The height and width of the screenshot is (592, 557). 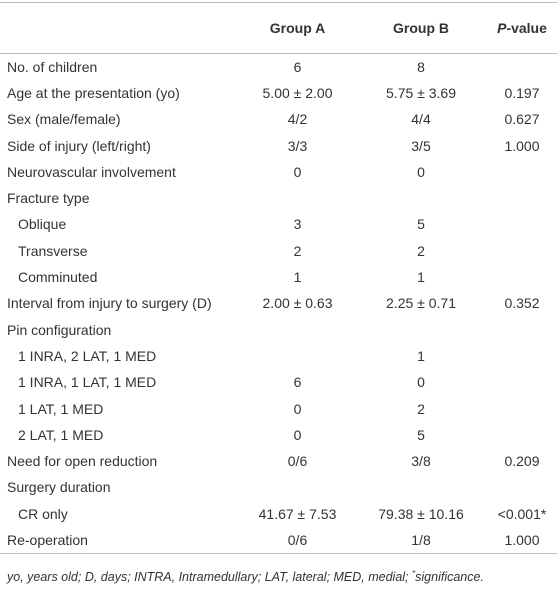 I want to click on table-cell: 3/5, so click(x=421, y=145).